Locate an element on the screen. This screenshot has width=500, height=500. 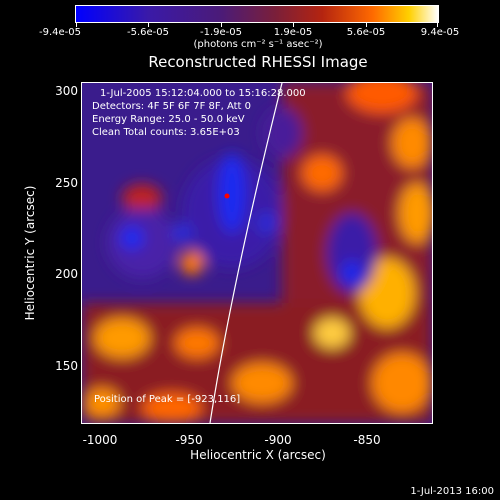
time-range-label: 1-Jul-2005 15:12:04.000 to 15:16:28.000 is located at coordinates (203, 93).